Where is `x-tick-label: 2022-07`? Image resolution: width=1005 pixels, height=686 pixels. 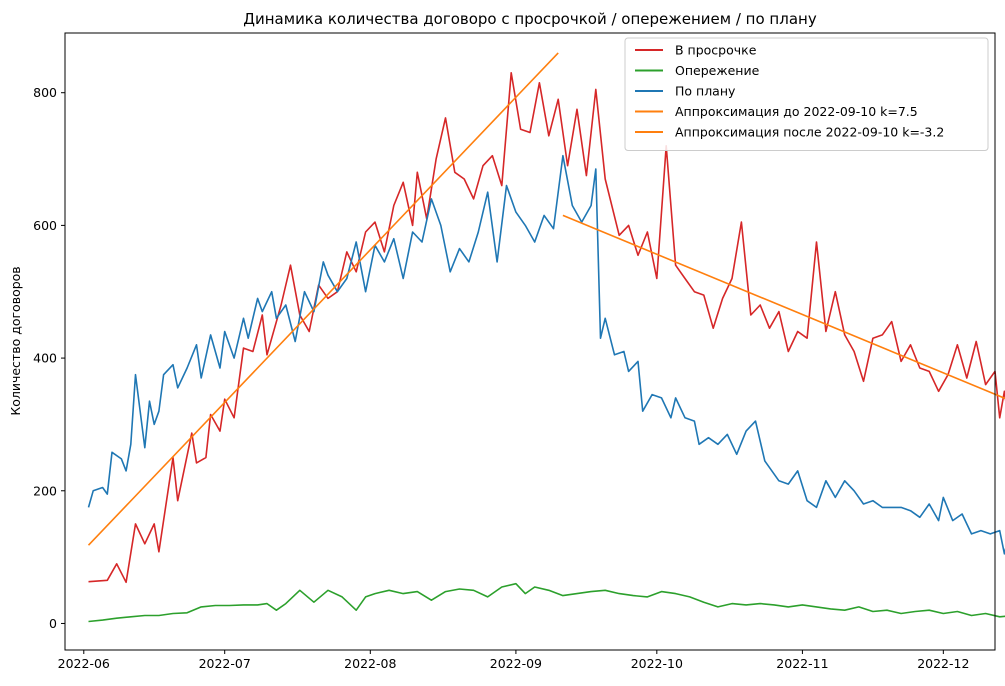
x-tick-label: 2022-07 is located at coordinates (225, 663).